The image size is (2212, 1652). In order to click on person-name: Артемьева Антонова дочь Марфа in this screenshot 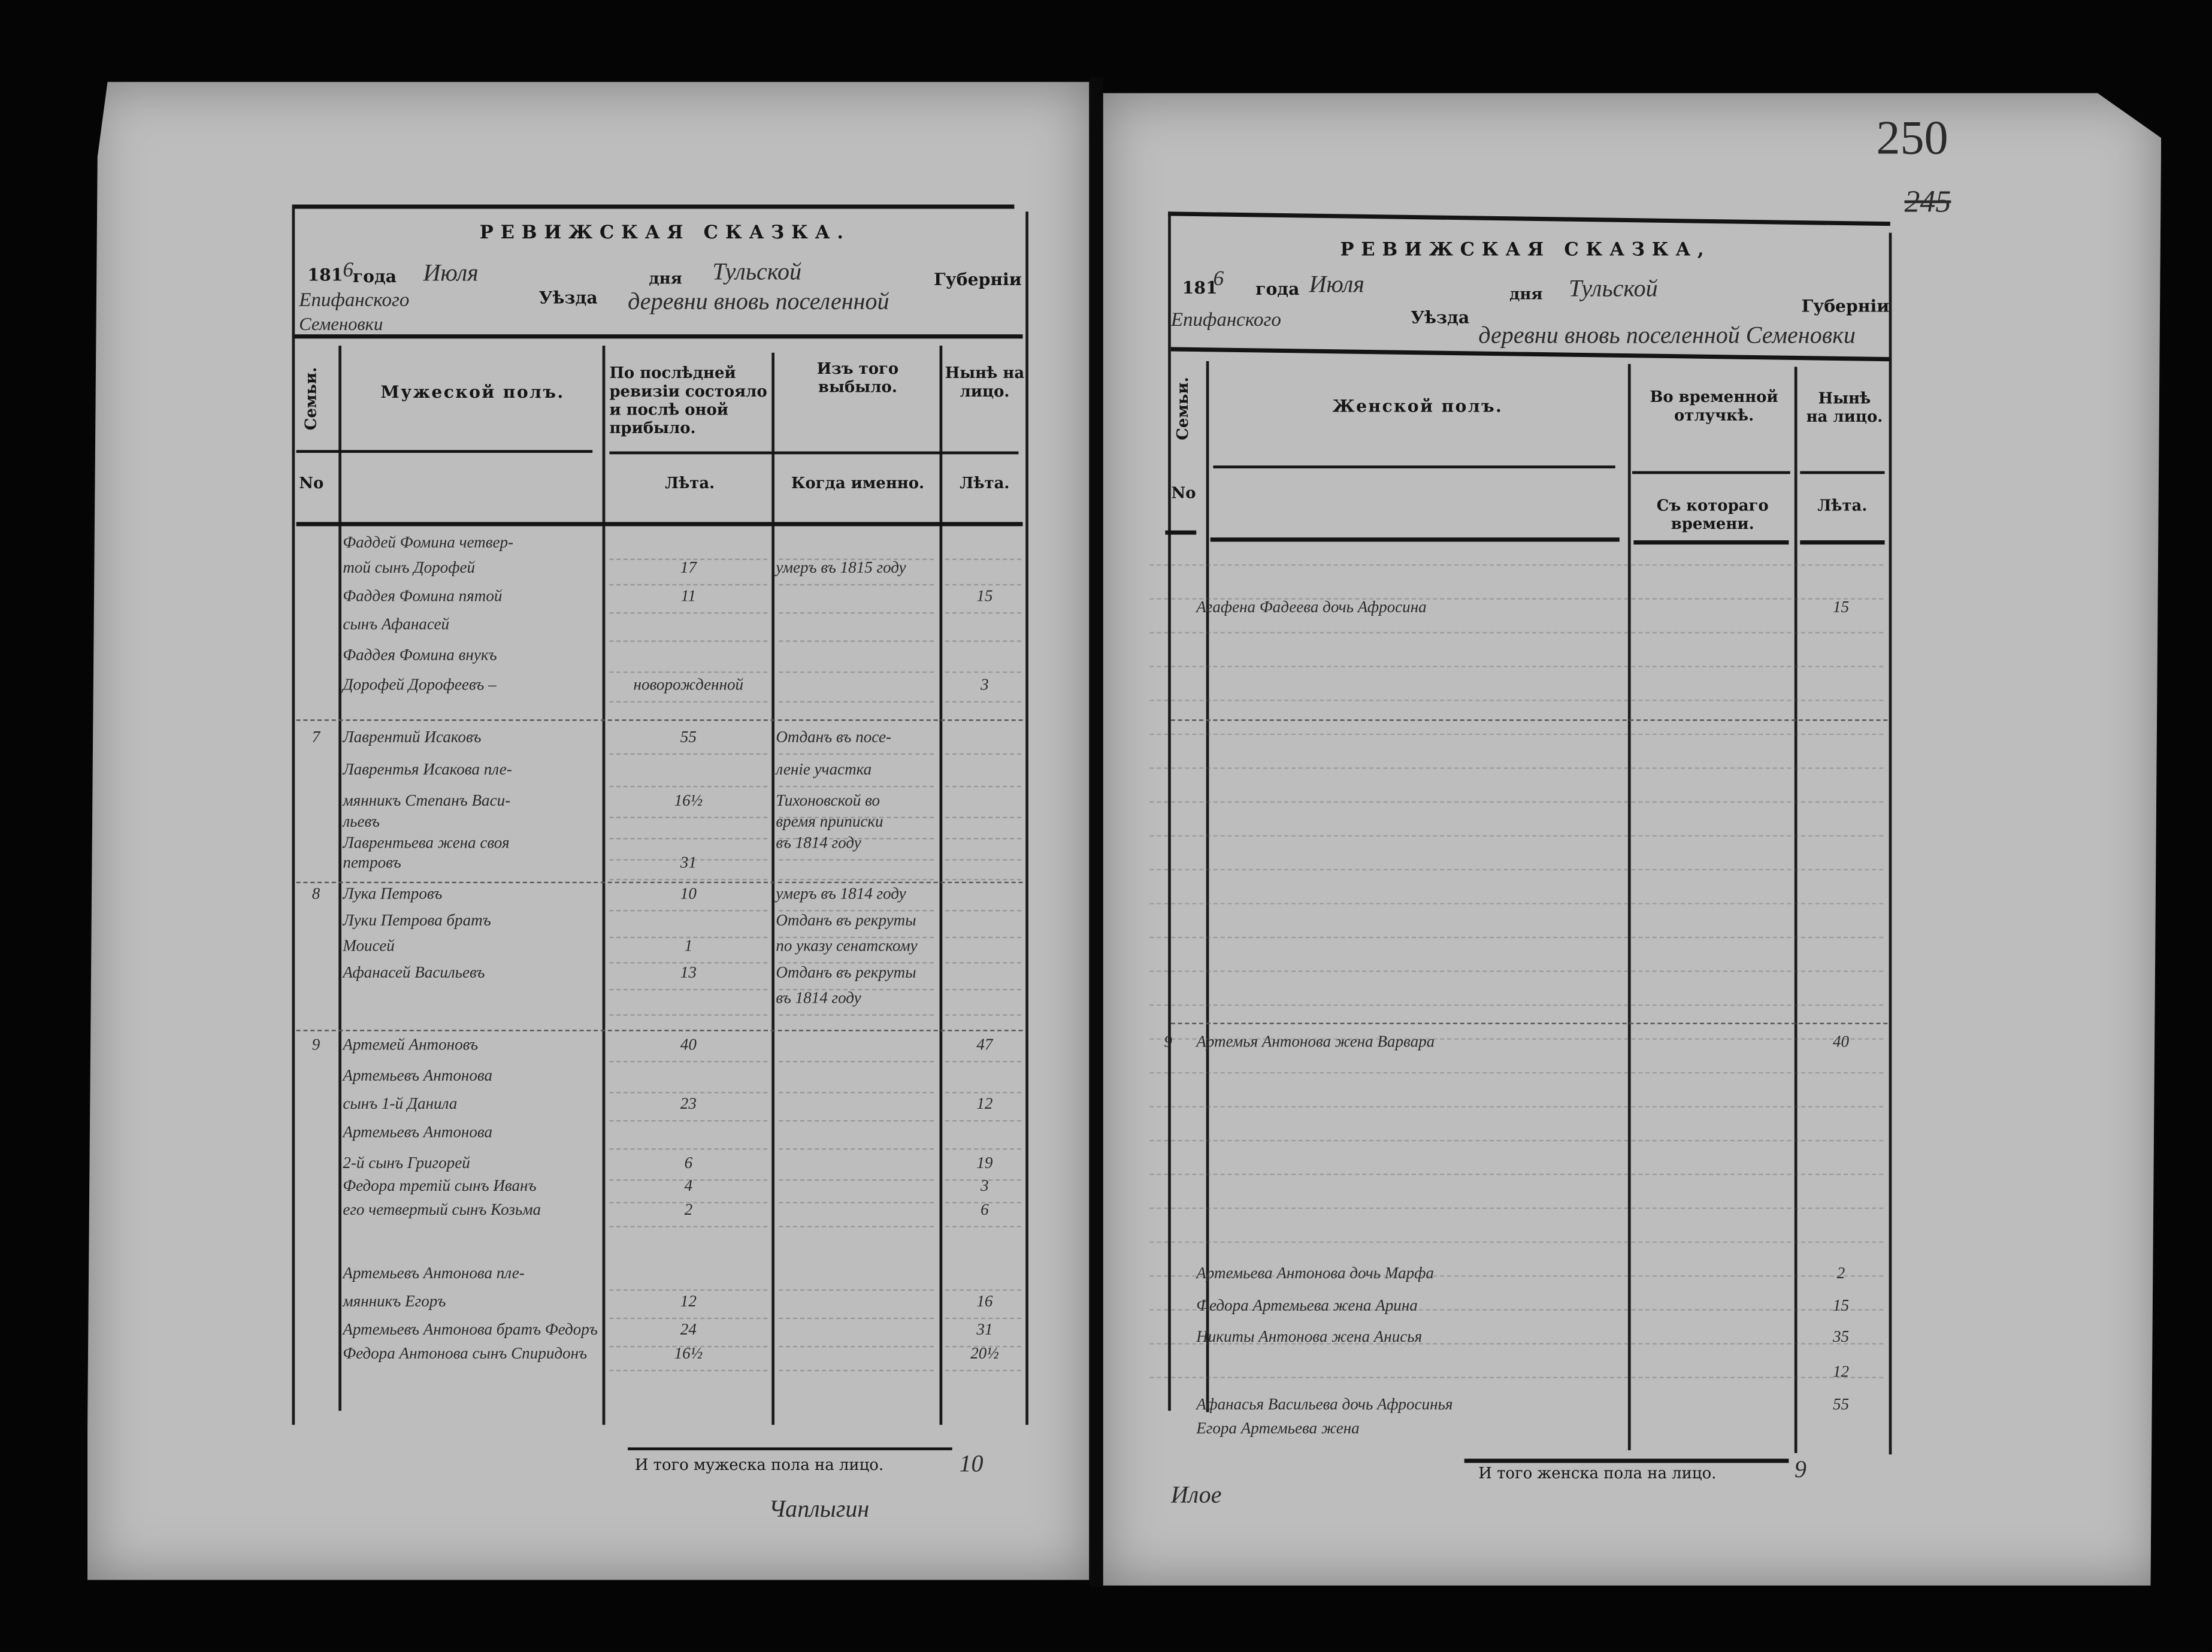, I will do `click(1315, 1273)`.